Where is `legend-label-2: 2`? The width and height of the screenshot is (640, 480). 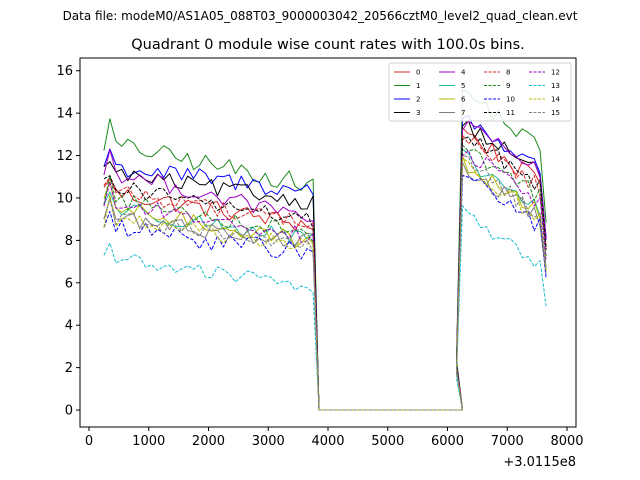
legend-label-2: 2 is located at coordinates (418, 100).